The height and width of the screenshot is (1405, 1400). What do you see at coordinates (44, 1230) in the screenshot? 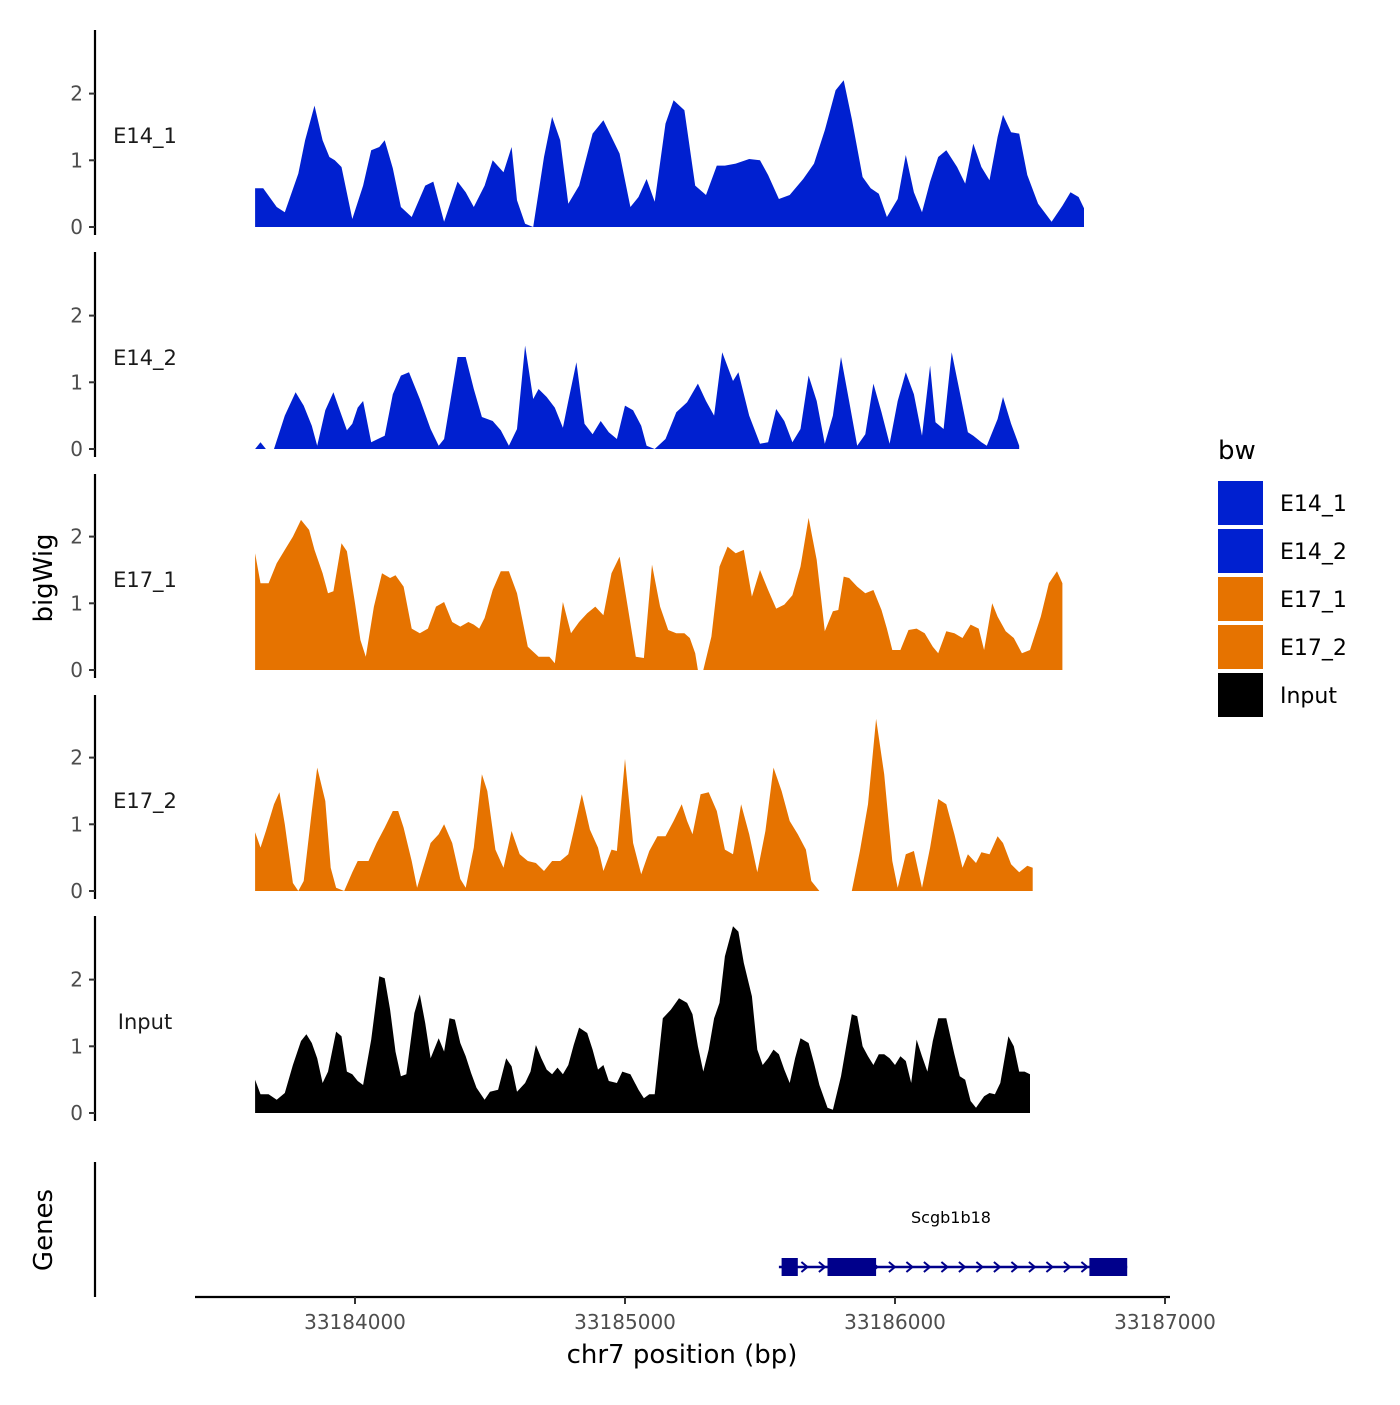
I see `genes-axis-title: Genes` at bounding box center [44, 1230].